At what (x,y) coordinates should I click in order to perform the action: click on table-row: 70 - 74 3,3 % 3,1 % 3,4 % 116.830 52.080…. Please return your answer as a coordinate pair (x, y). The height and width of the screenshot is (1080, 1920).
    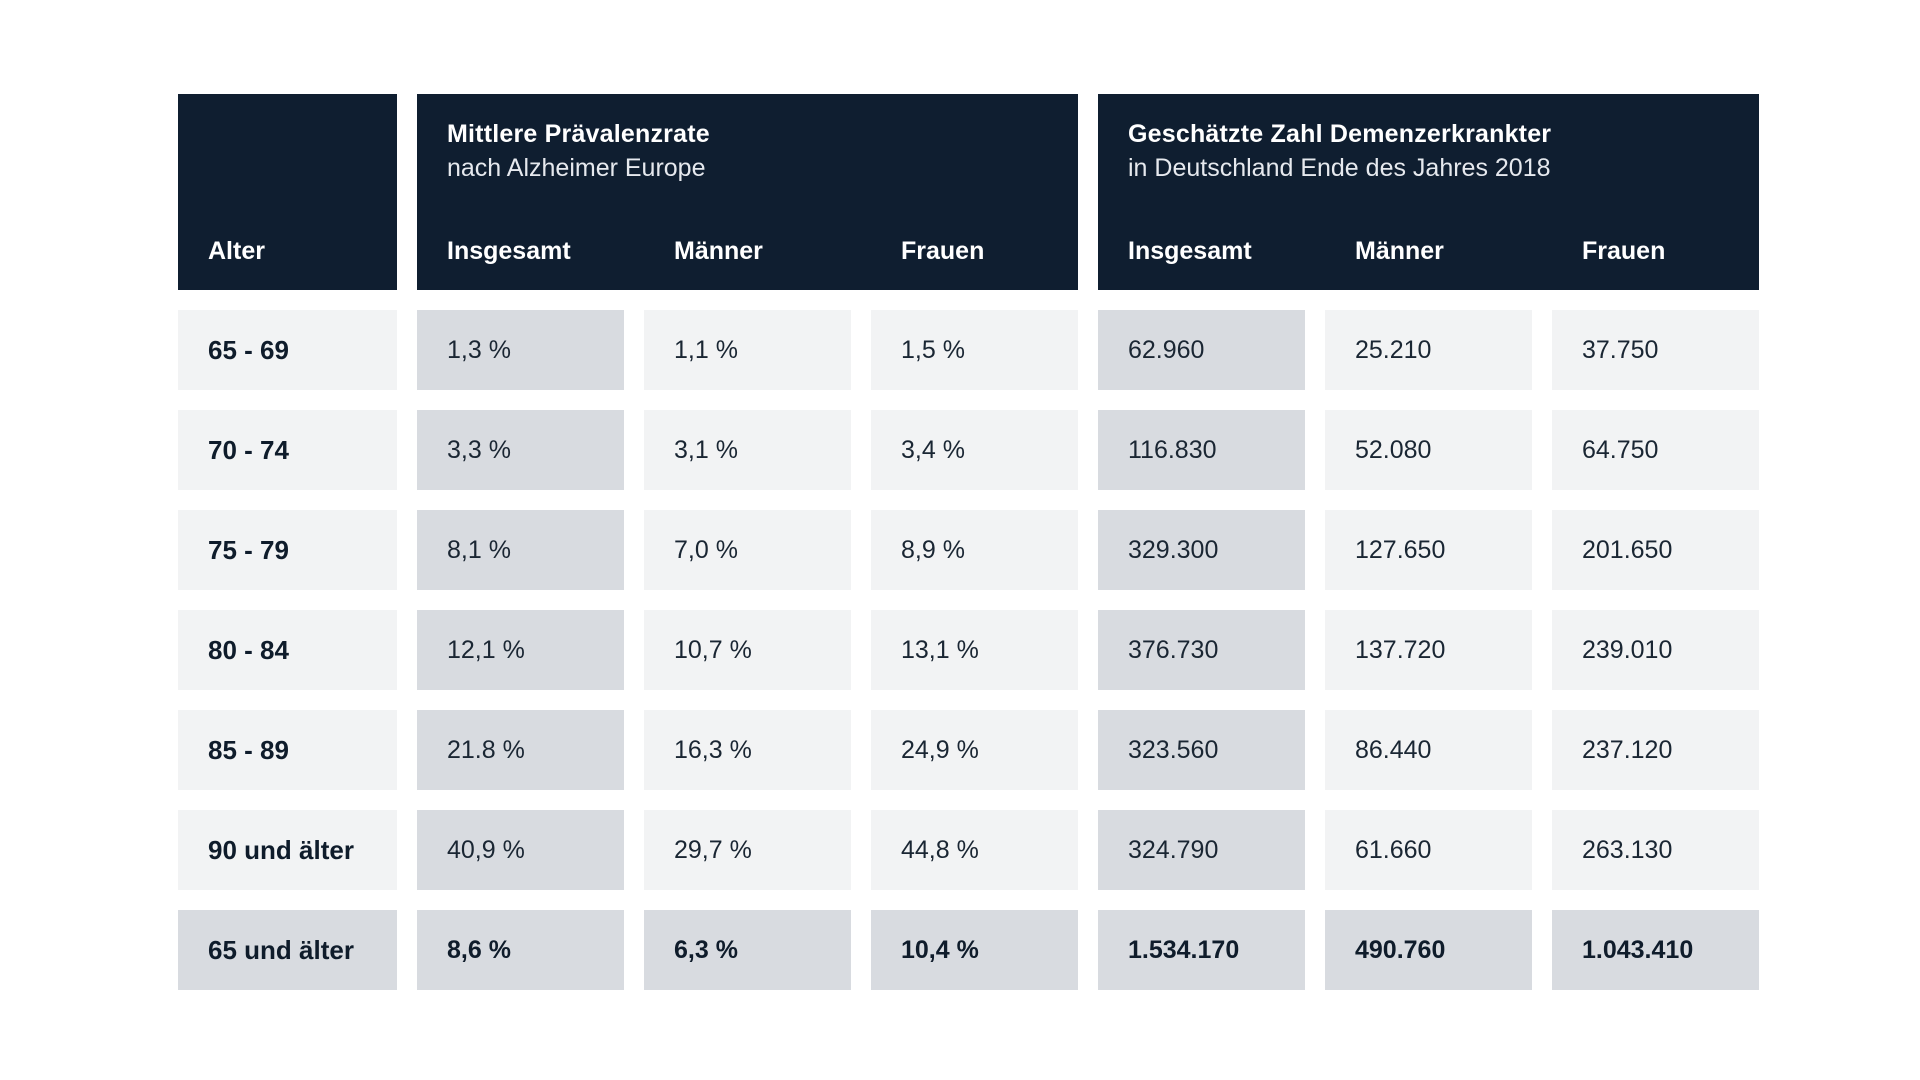
    Looking at the image, I should click on (970, 450).